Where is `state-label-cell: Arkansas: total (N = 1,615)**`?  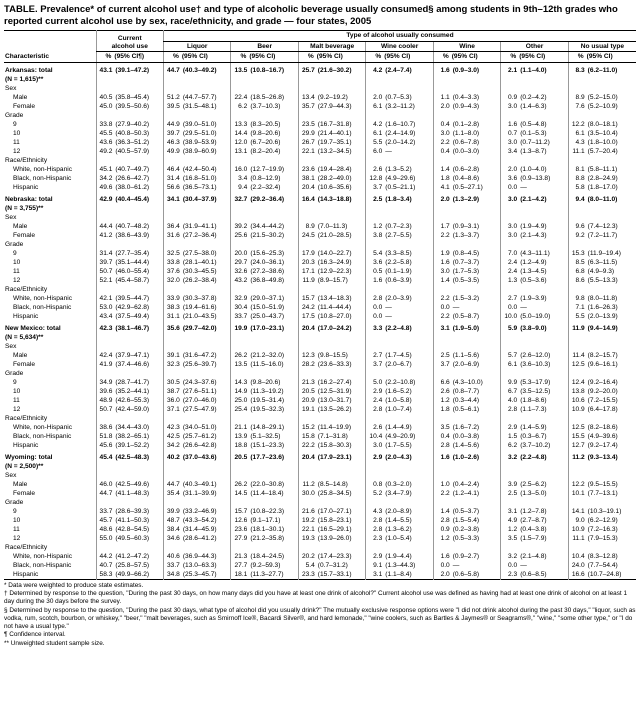
state-label-cell: Arkansas: total (N = 1,615)** is located at coordinates (50, 73).